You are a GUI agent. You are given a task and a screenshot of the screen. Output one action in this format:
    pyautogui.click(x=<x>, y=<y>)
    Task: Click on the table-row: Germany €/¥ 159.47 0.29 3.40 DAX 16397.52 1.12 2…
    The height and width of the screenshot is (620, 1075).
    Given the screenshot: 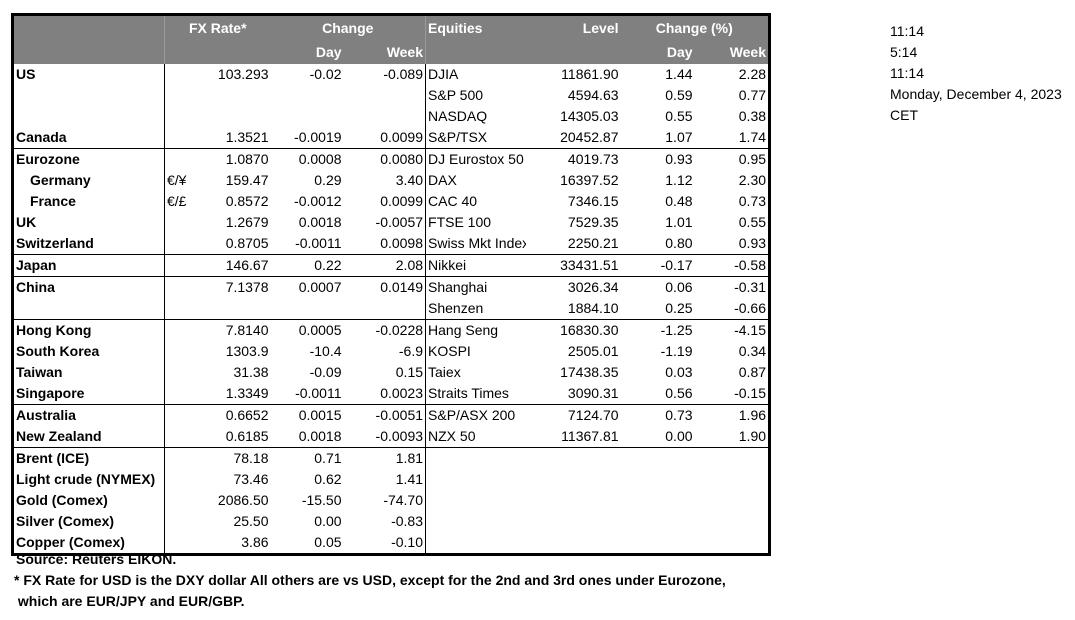 What is the action you would take?
    pyautogui.click(x=391, y=180)
    